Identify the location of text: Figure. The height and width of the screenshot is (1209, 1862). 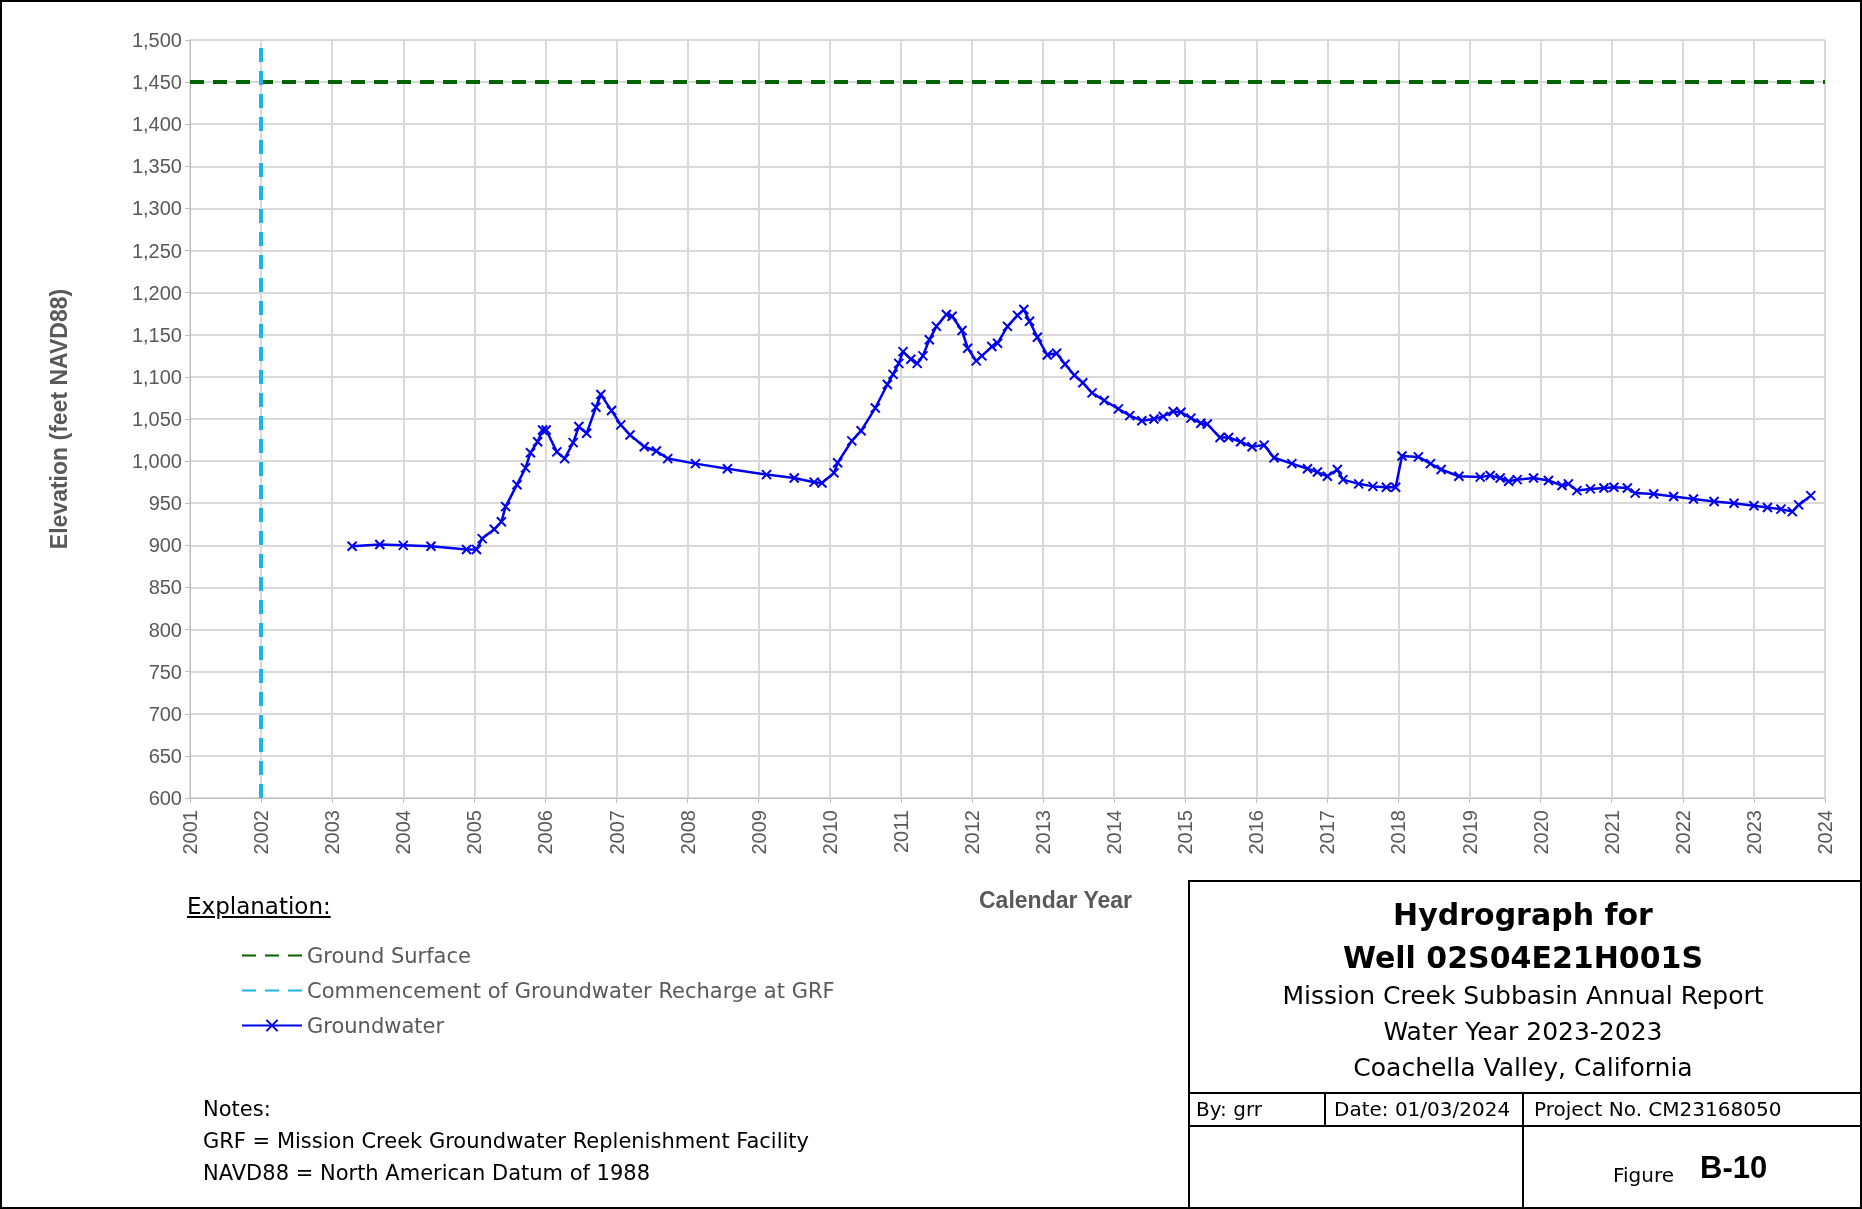
(1644, 1175).